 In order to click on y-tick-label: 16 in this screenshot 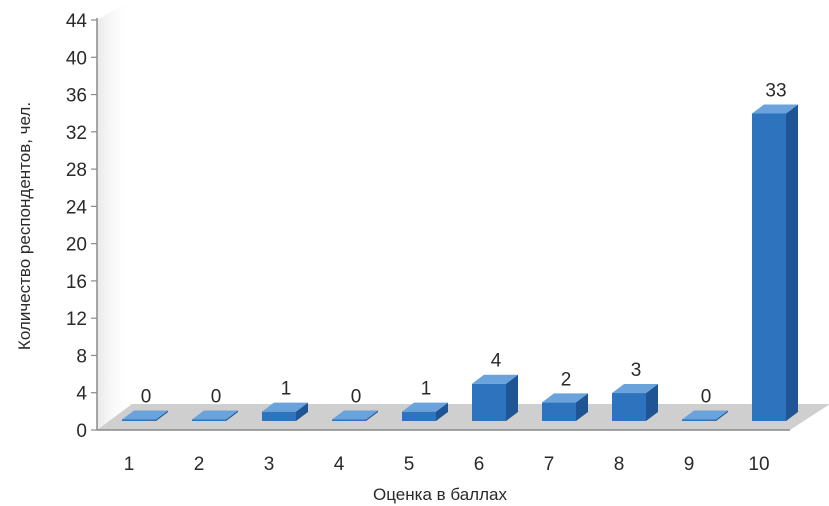, I will do `click(76, 282)`.